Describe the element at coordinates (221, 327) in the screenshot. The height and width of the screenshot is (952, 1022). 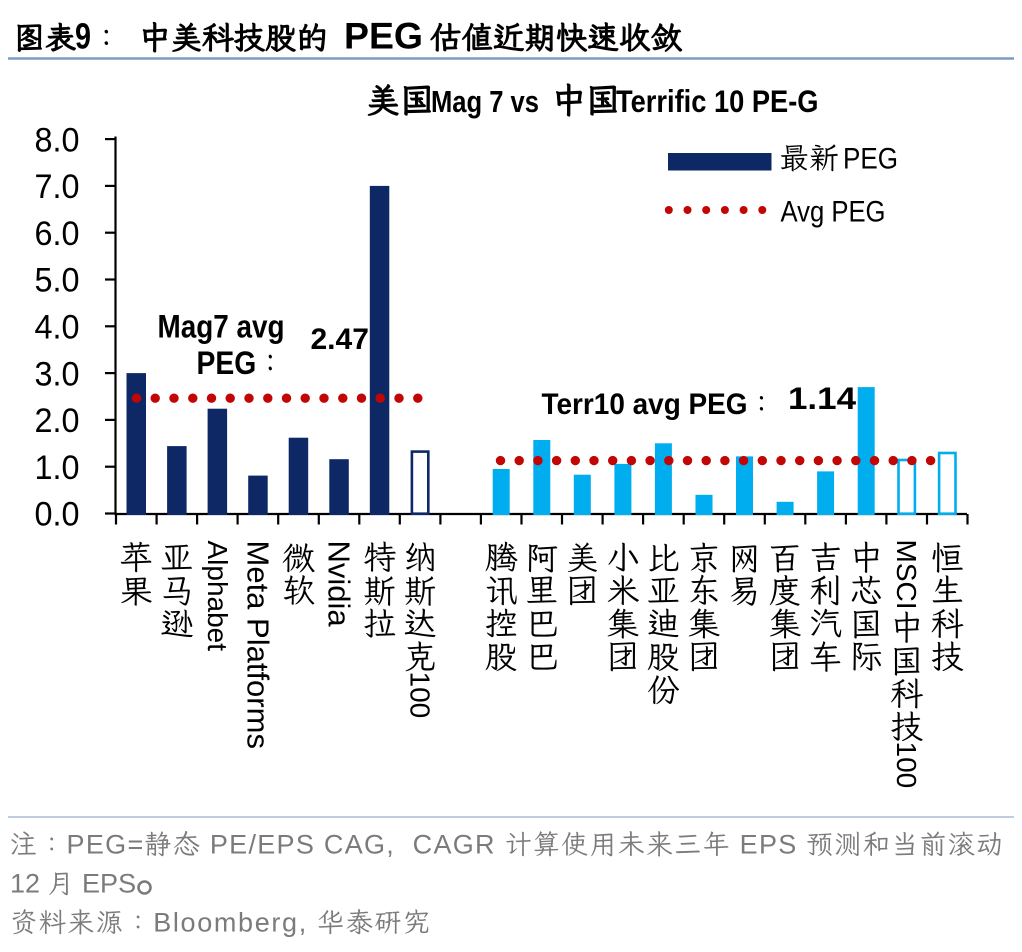
I see `svg-text: Mag7 avg` at that location.